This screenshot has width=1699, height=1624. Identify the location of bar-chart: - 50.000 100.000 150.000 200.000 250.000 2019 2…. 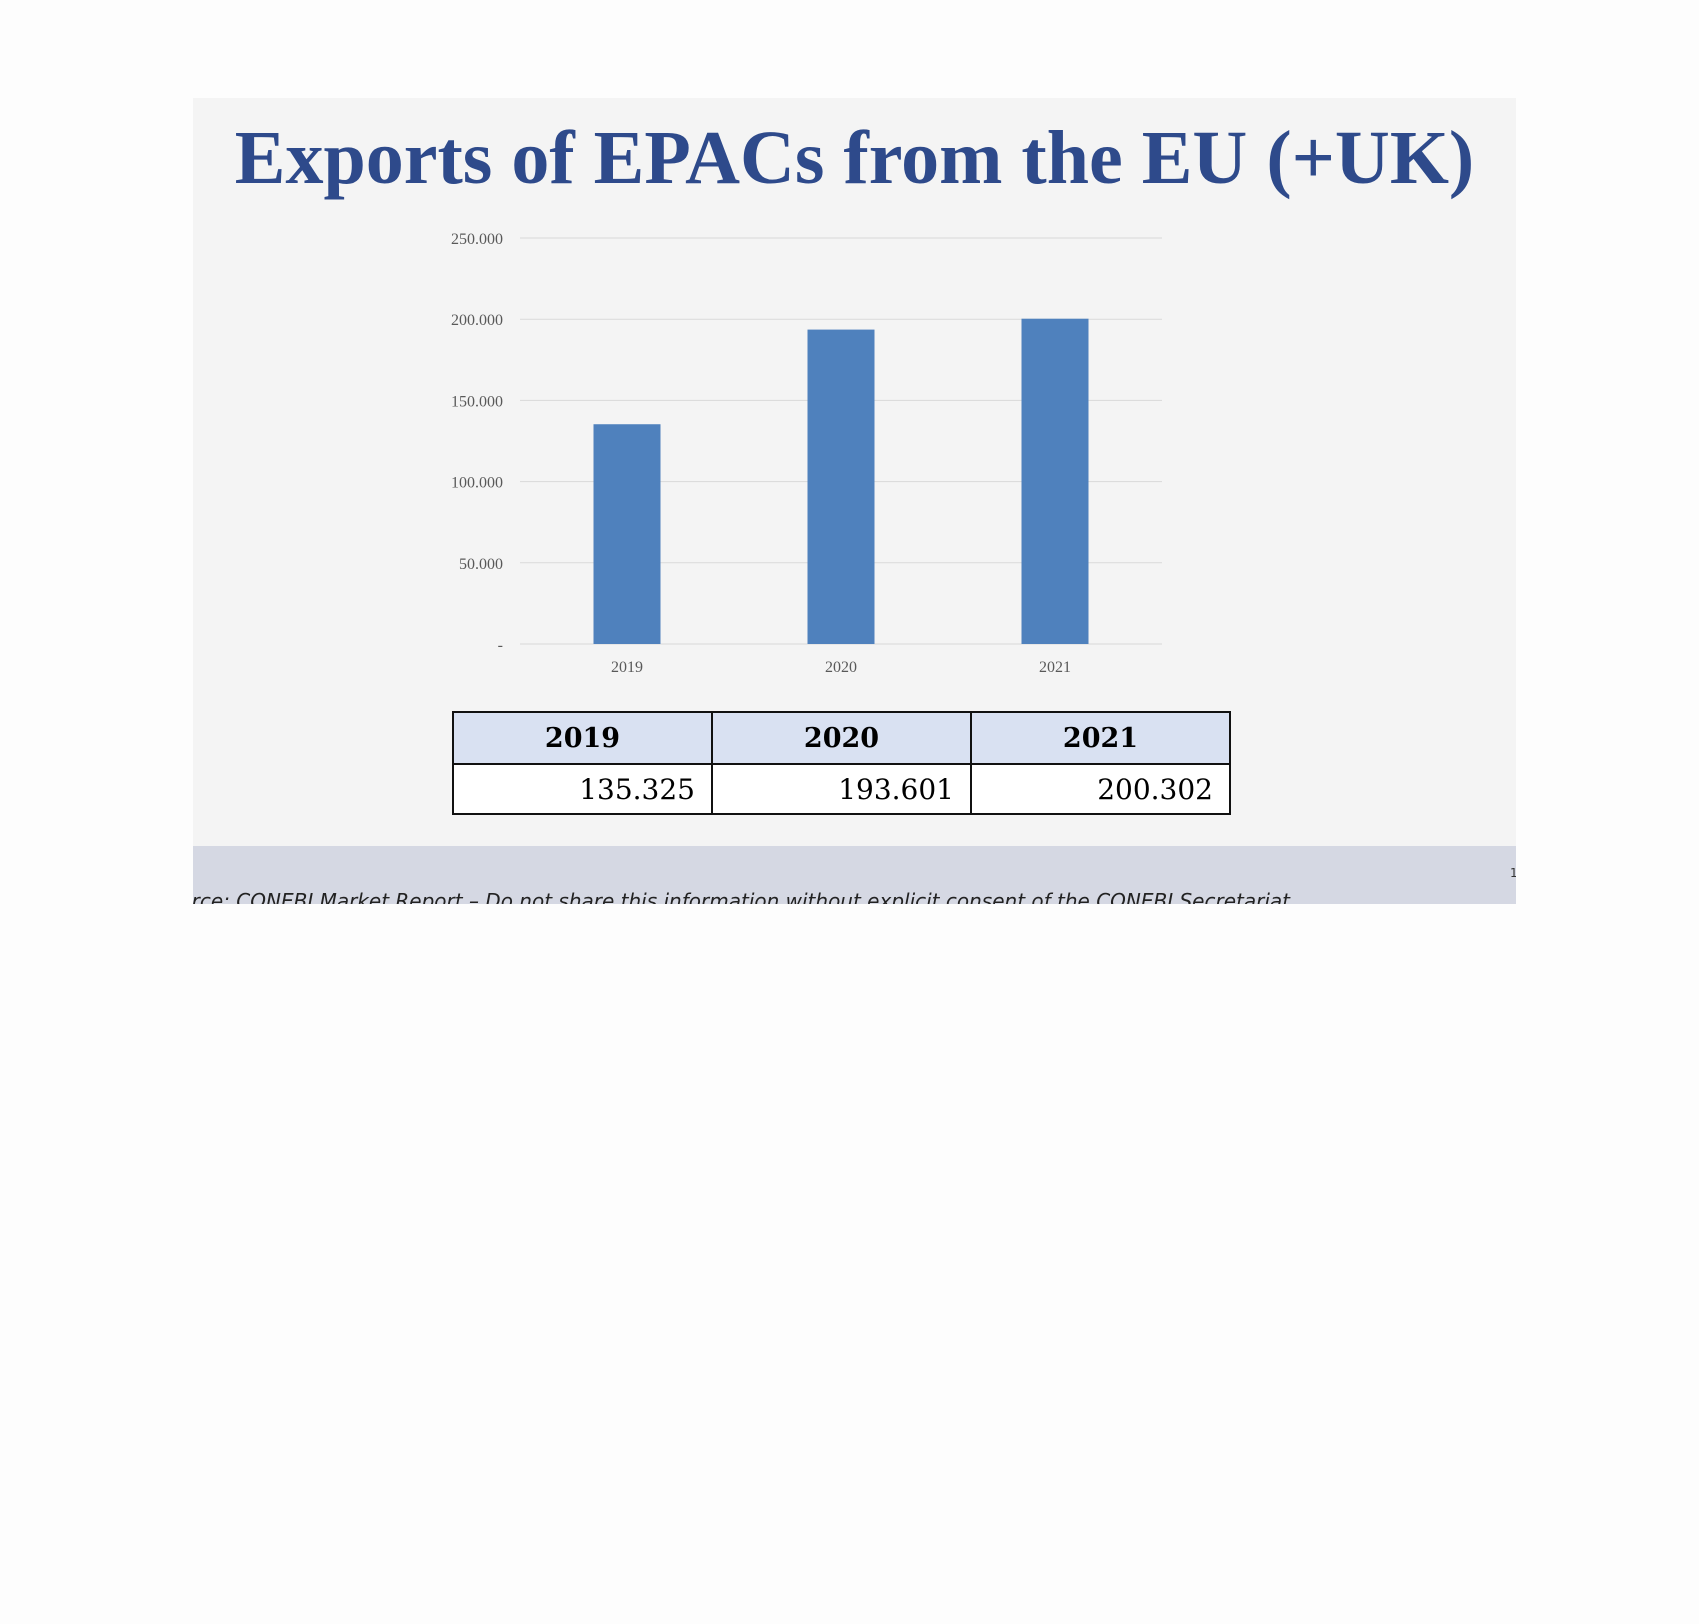
(806, 453).